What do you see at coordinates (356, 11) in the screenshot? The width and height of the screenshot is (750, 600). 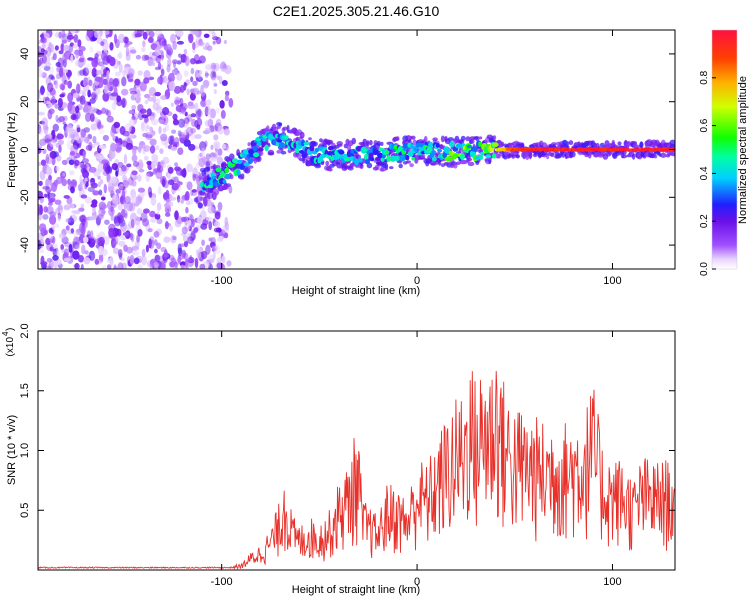 I see `figure-title: C2E1.2025.305.21.46.G10` at bounding box center [356, 11].